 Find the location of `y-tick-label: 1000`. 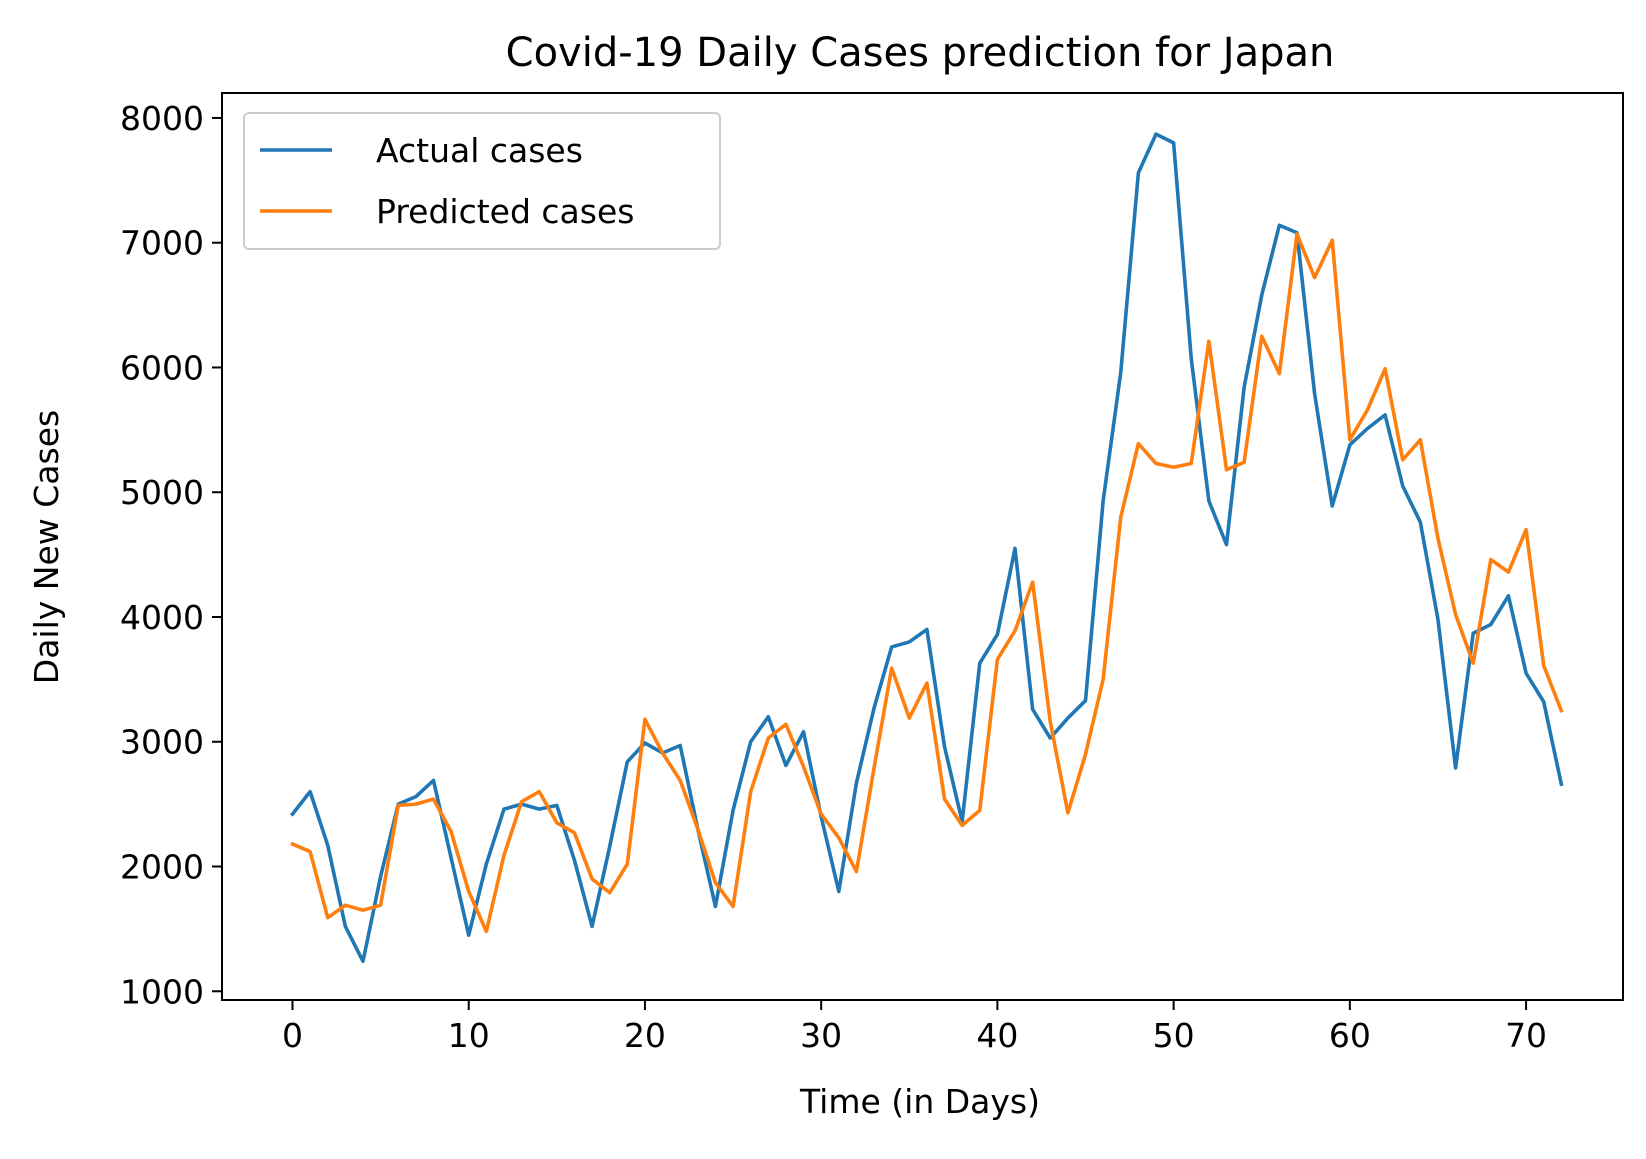

y-tick-label: 1000 is located at coordinates (162, 991).